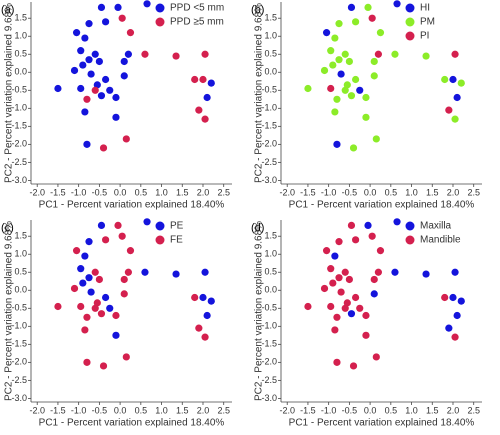 Image resolution: width=500 pixels, height=435 pixels. I want to click on x-tick-label: -2.0, so click(37, 192).